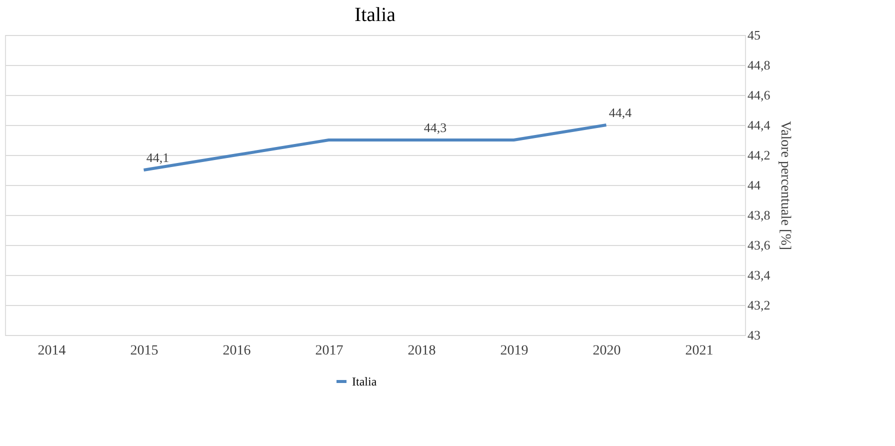 This screenshot has width=895, height=446. What do you see at coordinates (759, 125) in the screenshot?
I see `y-tick-label: 44,4` at bounding box center [759, 125].